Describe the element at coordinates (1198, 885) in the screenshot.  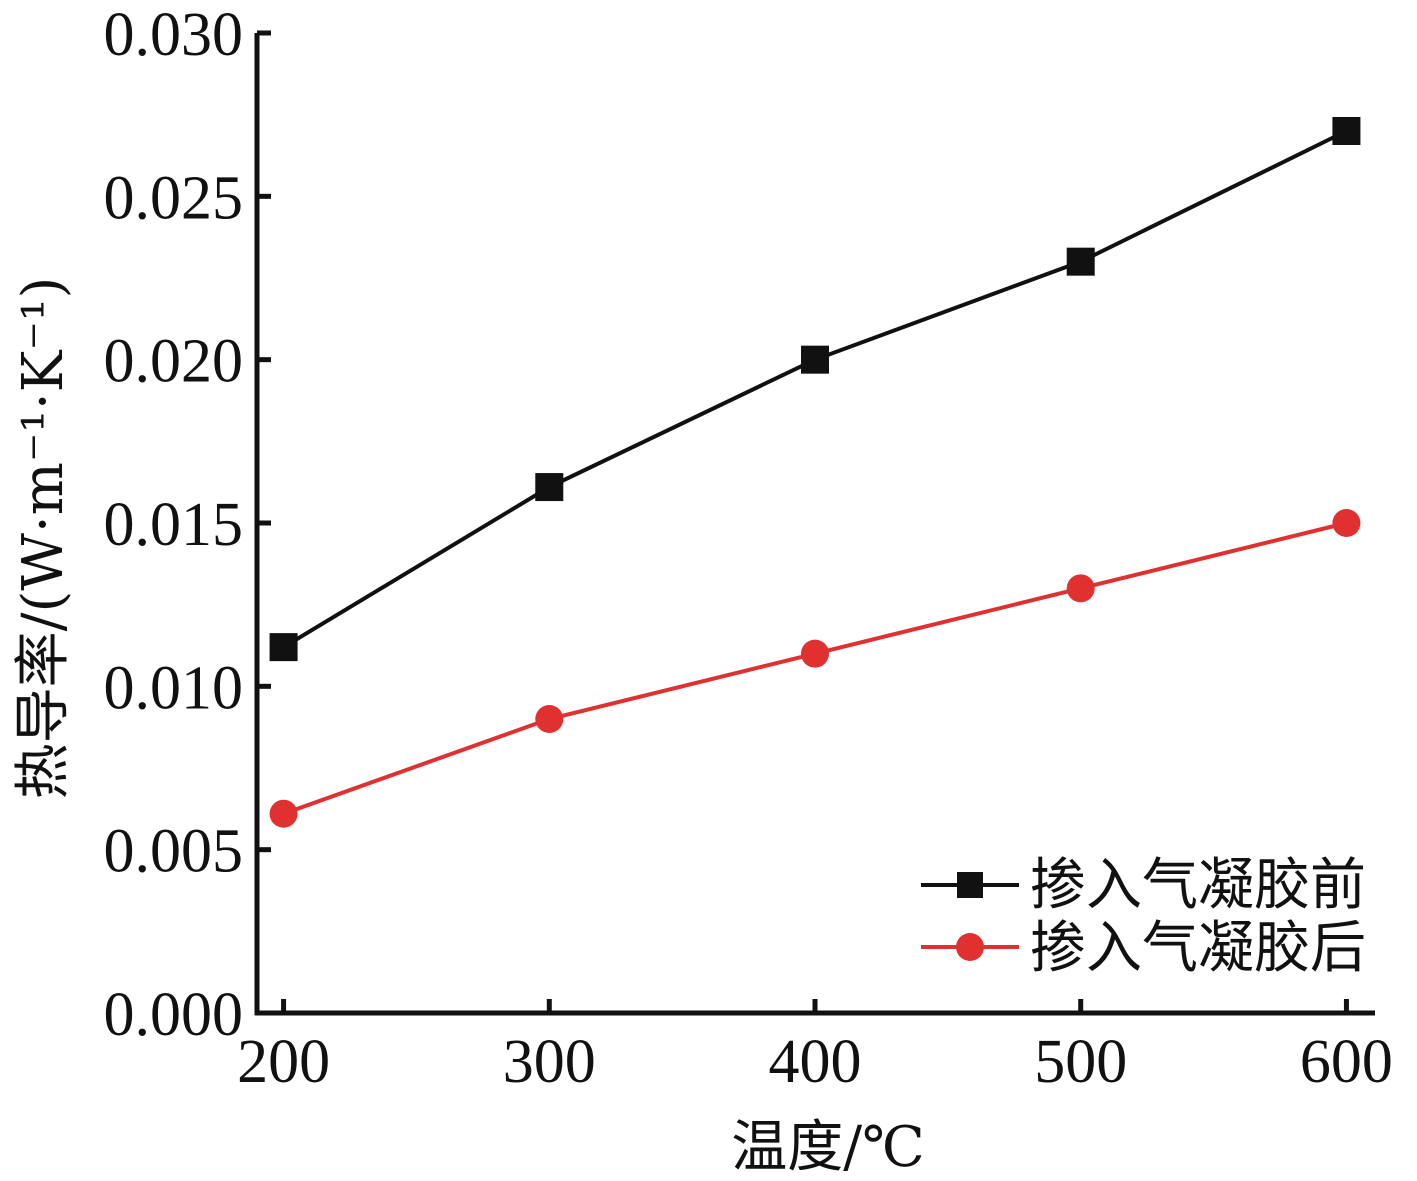
I see `legend-label-series-1: 掺入气凝胶前` at that location.